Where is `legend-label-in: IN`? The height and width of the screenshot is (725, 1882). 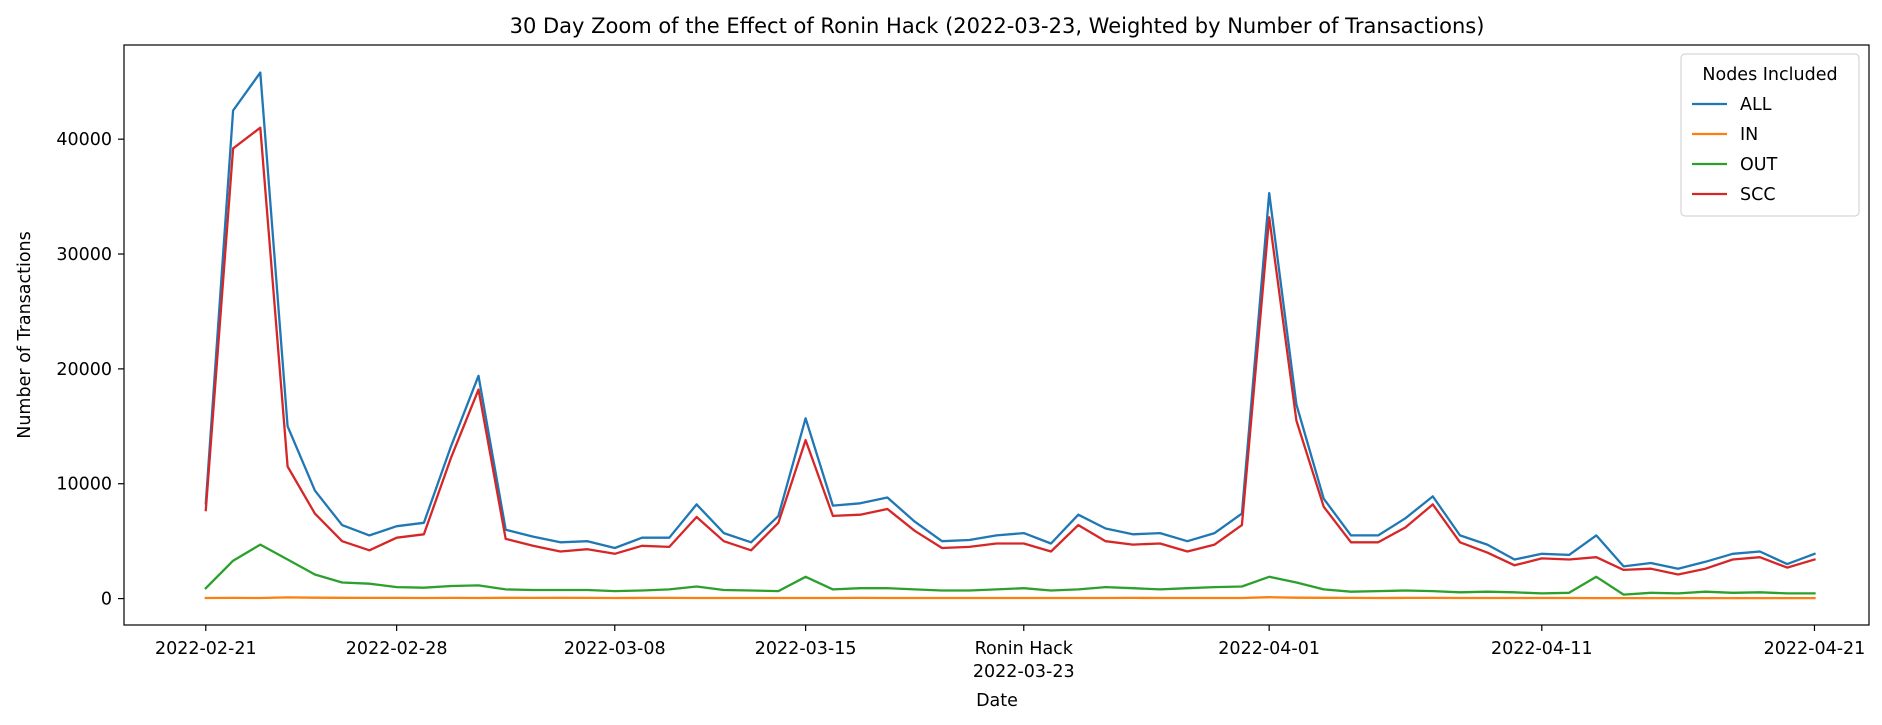 legend-label-in: IN is located at coordinates (1749, 135).